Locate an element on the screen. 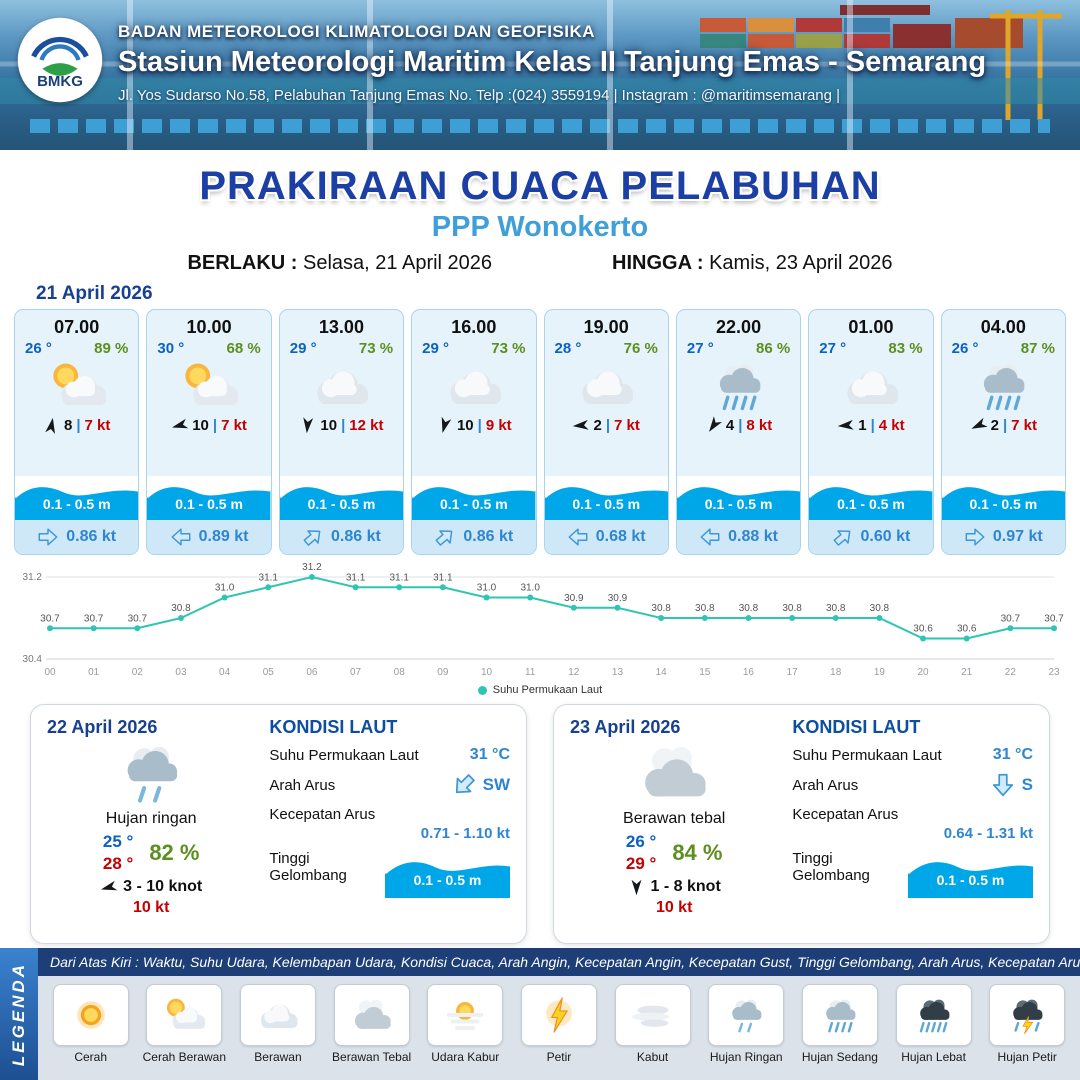  wind-speed: 4 is located at coordinates (730, 425).